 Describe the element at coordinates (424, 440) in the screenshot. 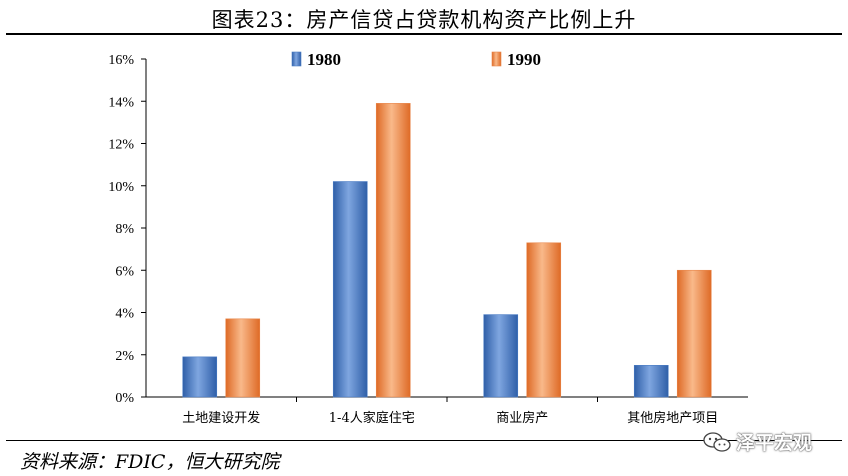

I see `footer-rule` at that location.